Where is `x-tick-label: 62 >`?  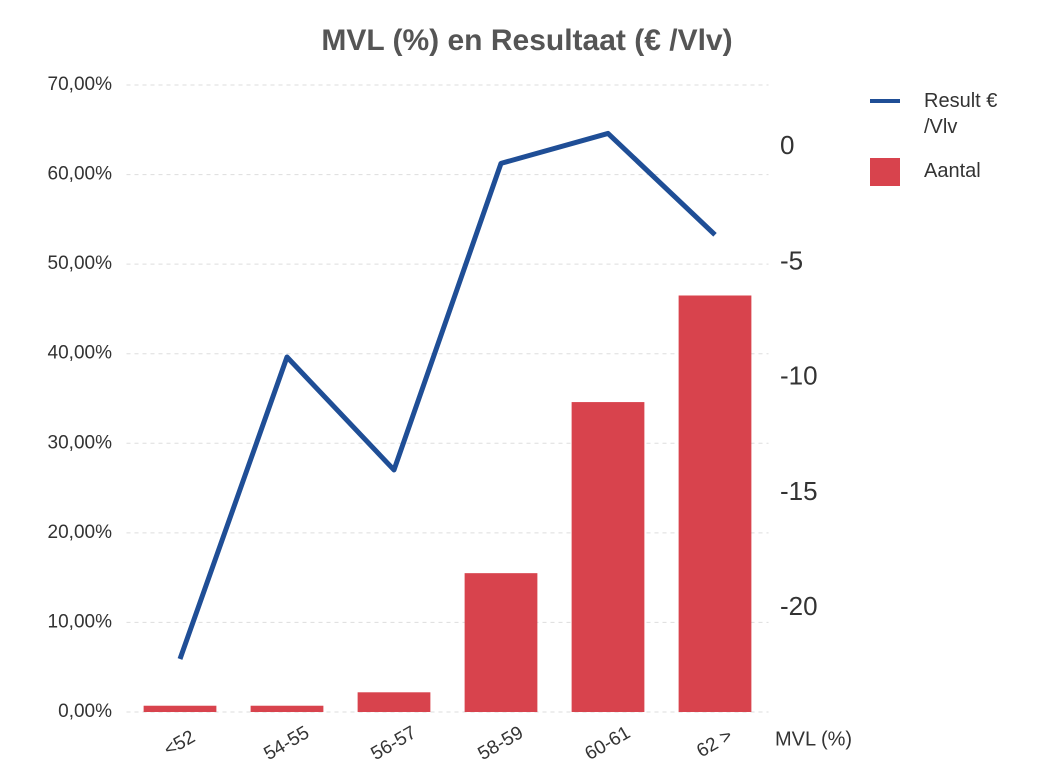 x-tick-label: 62 > is located at coordinates (714, 743).